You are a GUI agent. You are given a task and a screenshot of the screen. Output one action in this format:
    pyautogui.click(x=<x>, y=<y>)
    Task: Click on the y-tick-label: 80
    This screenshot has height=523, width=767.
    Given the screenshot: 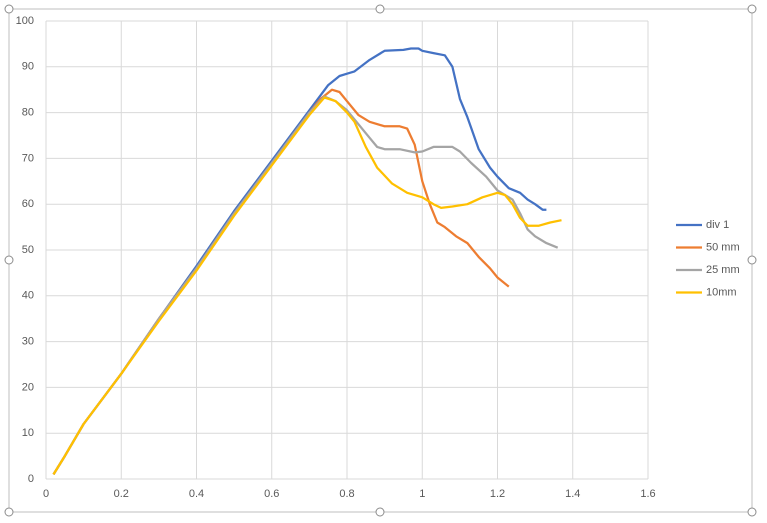 What is the action you would take?
    pyautogui.click(x=28, y=113)
    